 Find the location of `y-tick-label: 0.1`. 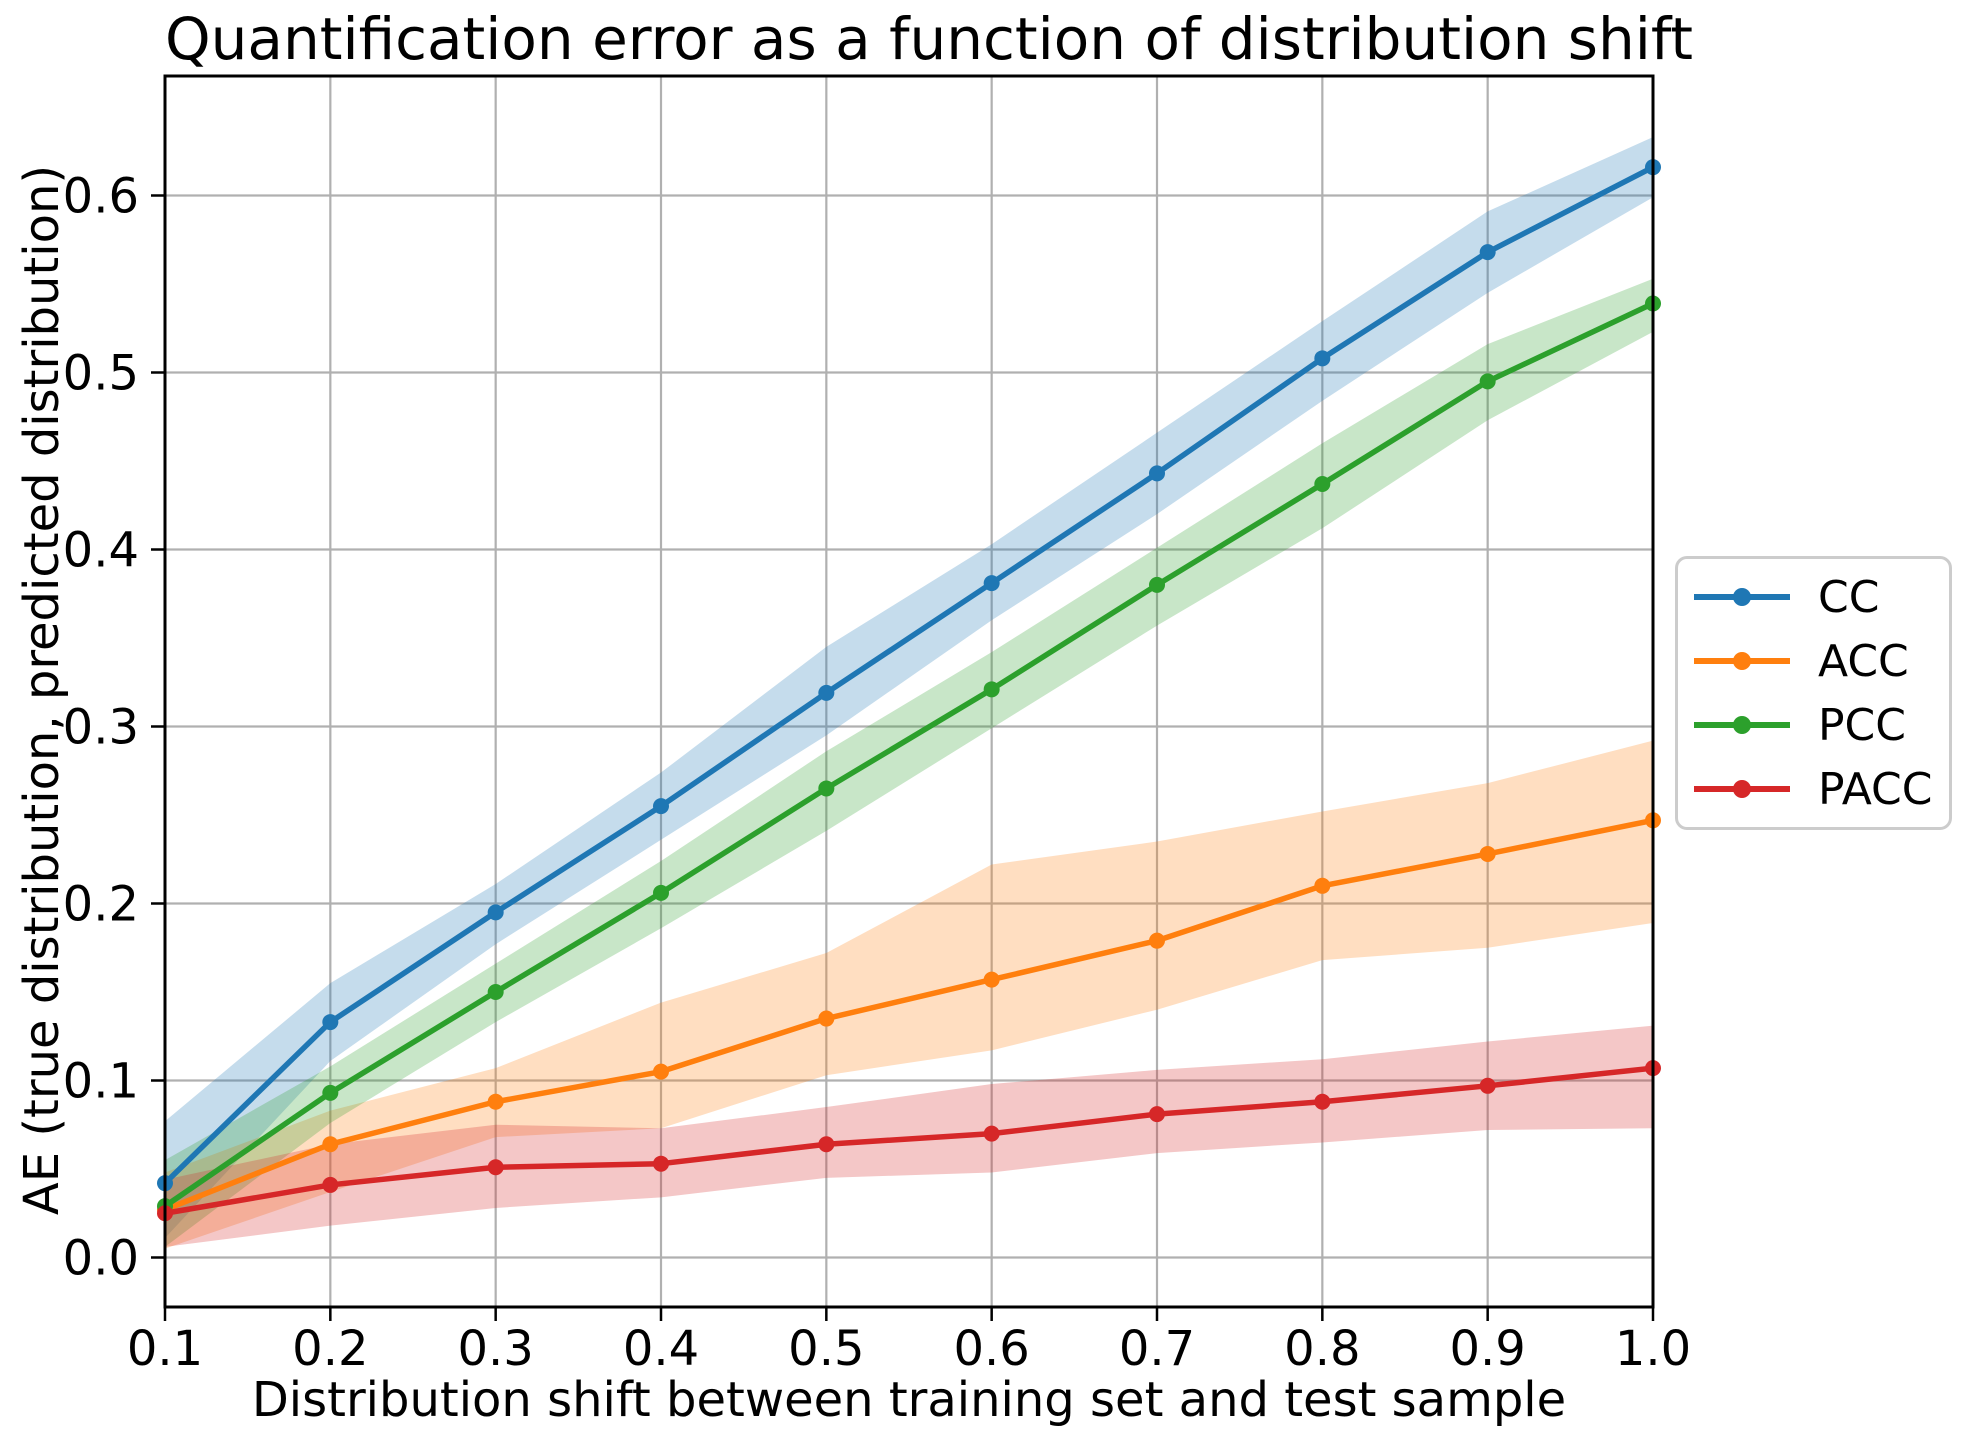

y-tick-label: 0.1 is located at coordinates (101, 1082).